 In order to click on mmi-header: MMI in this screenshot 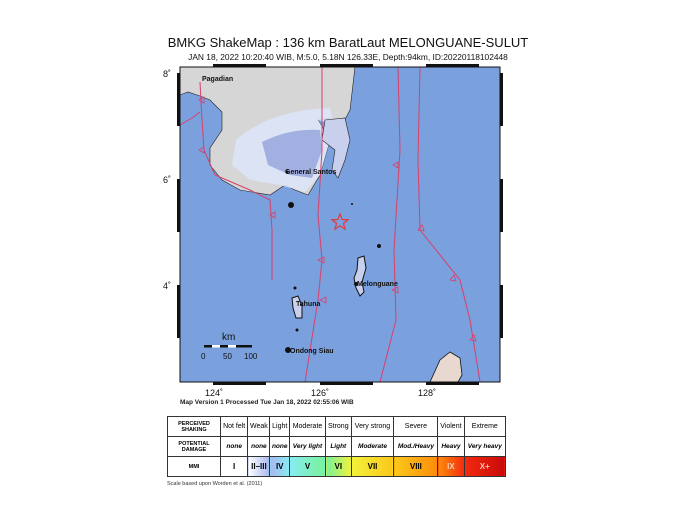, I will do `click(194, 466)`.